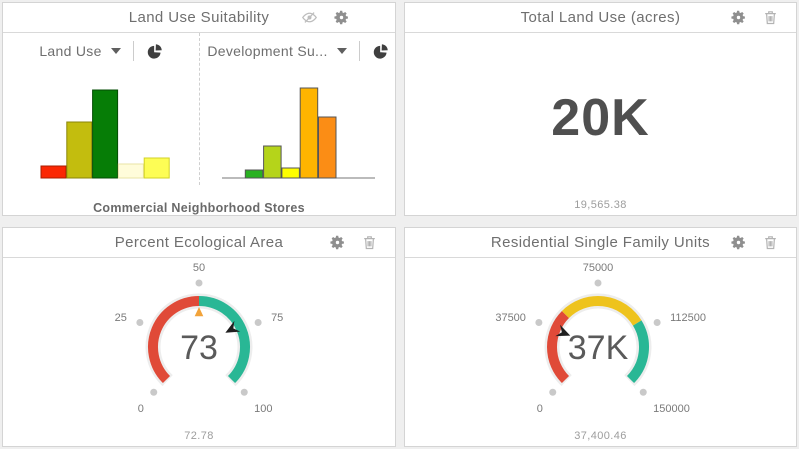  Describe the element at coordinates (199, 208) in the screenshot. I see `chart-caption: Commercial Neighborhood Stores` at that location.